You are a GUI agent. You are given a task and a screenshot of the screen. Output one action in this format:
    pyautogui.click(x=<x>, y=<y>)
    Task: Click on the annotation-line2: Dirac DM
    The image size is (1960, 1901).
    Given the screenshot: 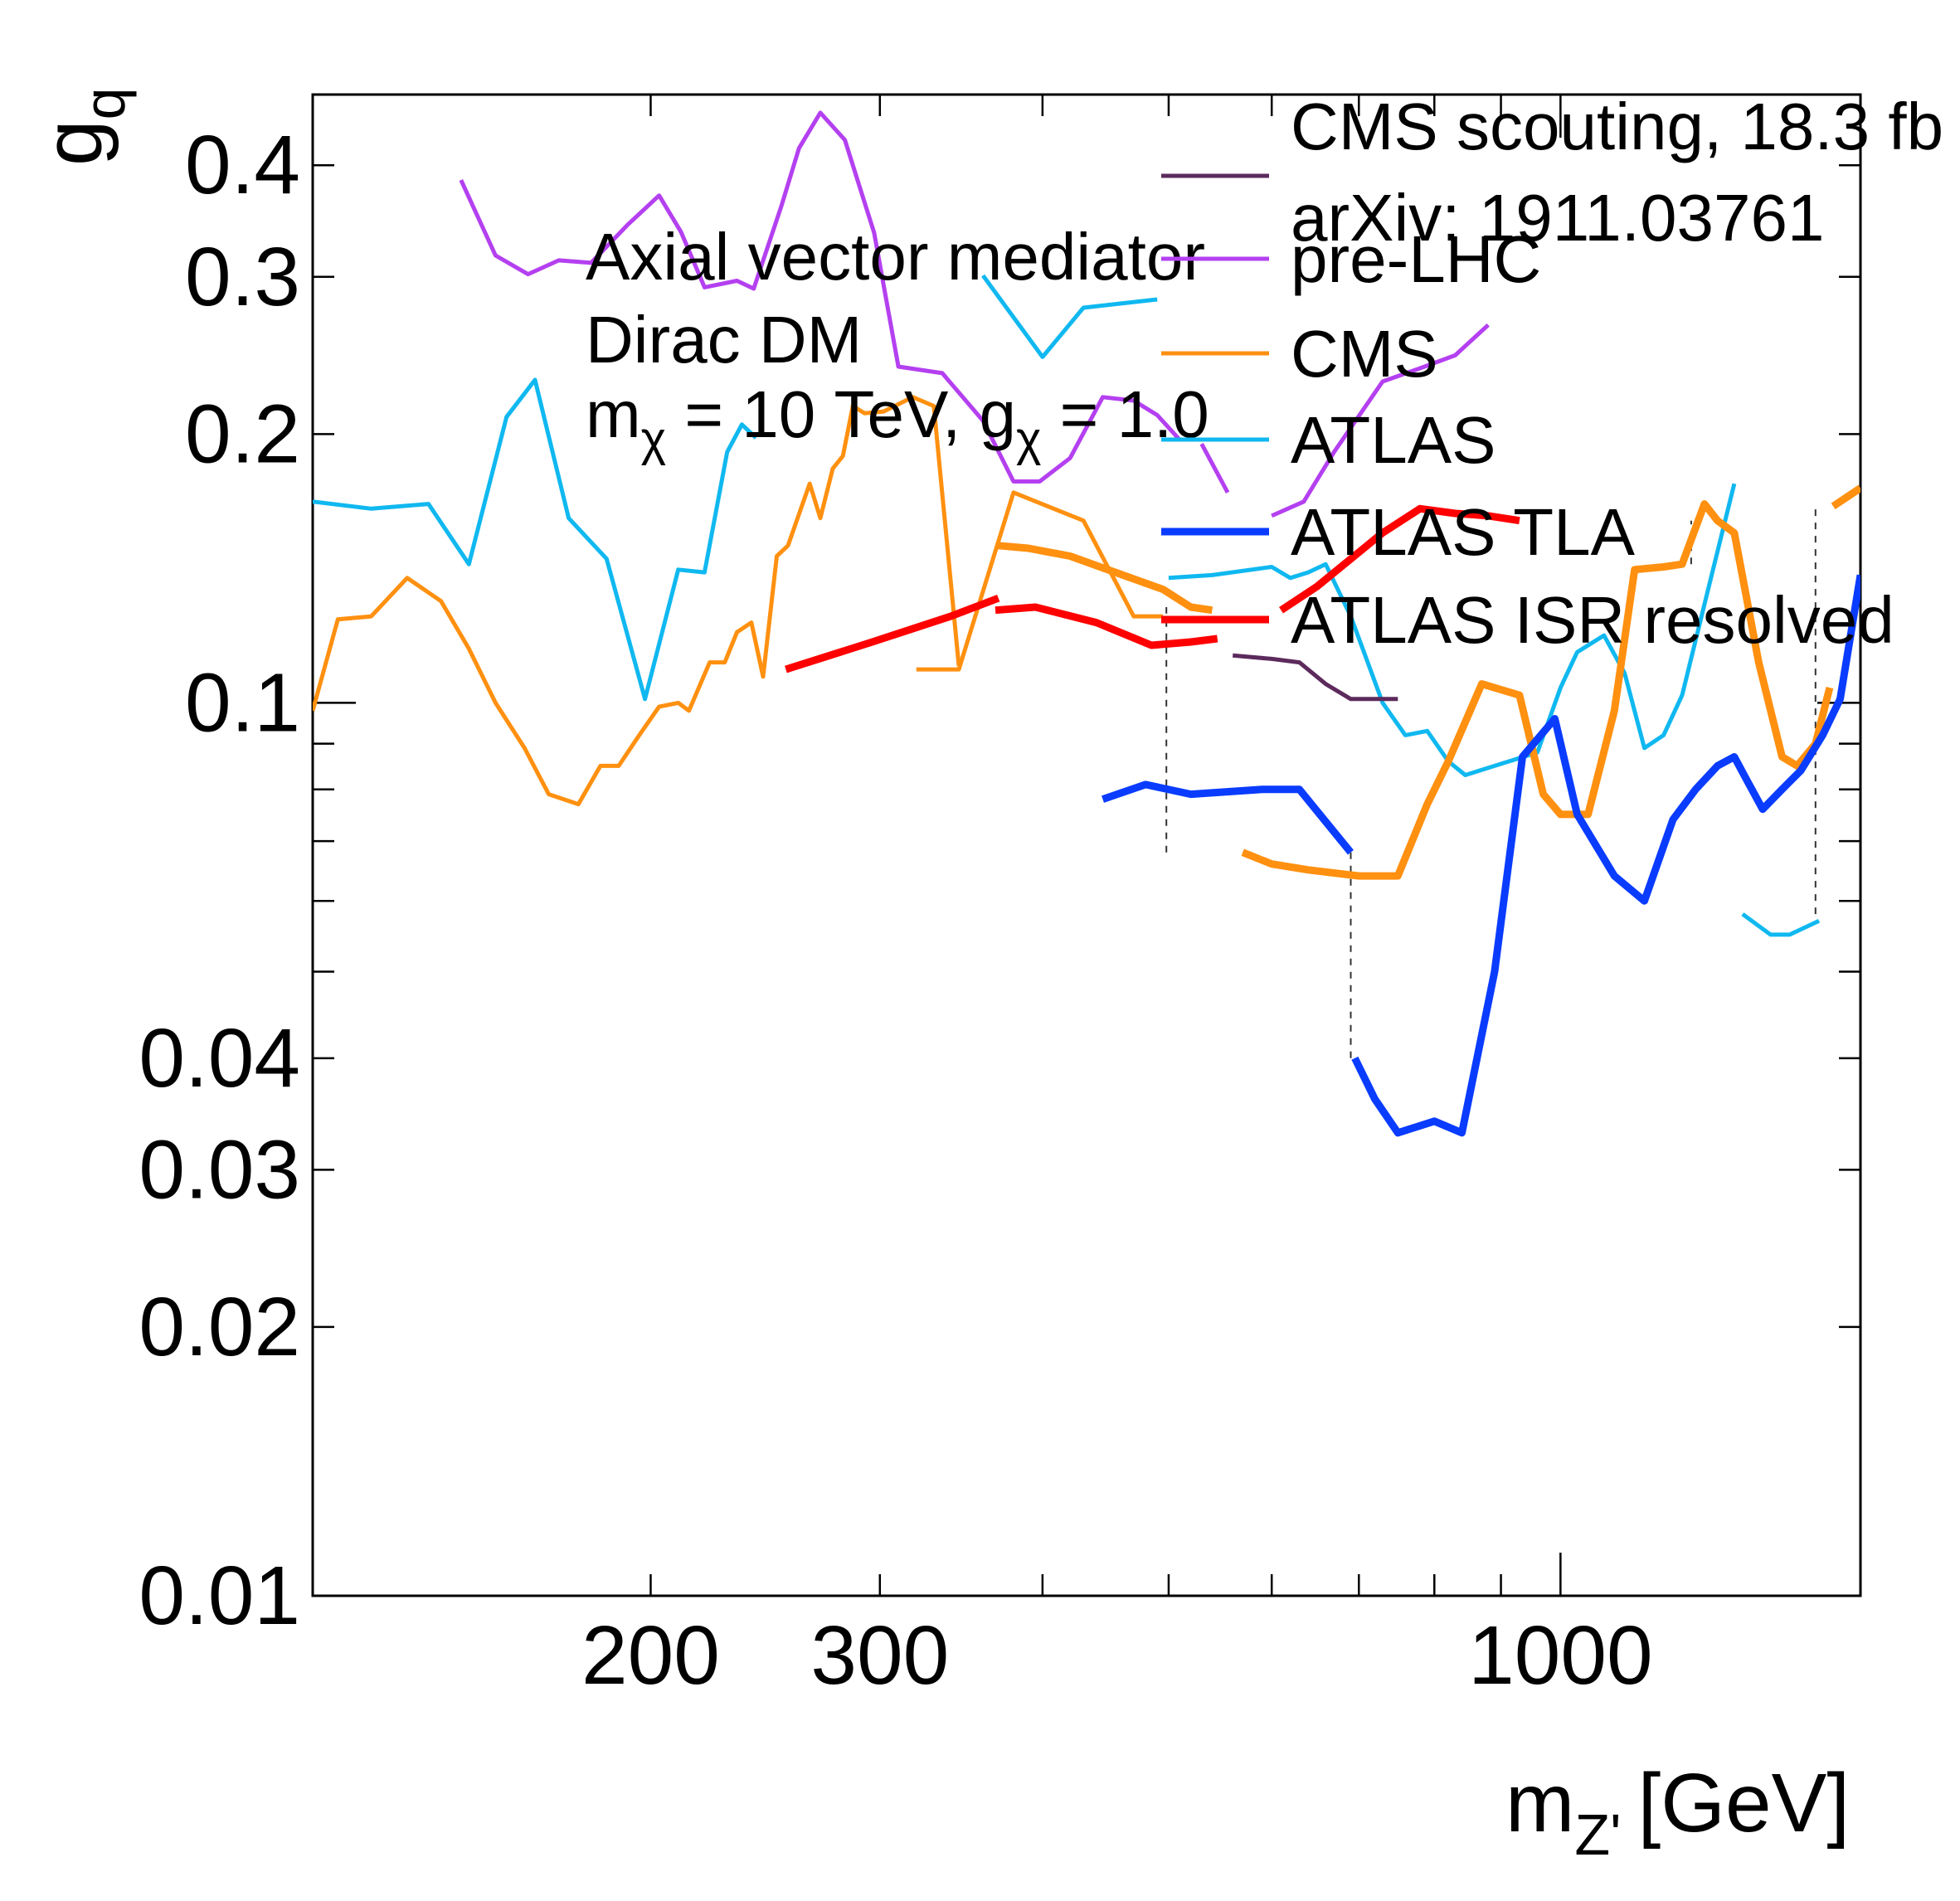 What is the action you would take?
    pyautogui.click(x=724, y=340)
    